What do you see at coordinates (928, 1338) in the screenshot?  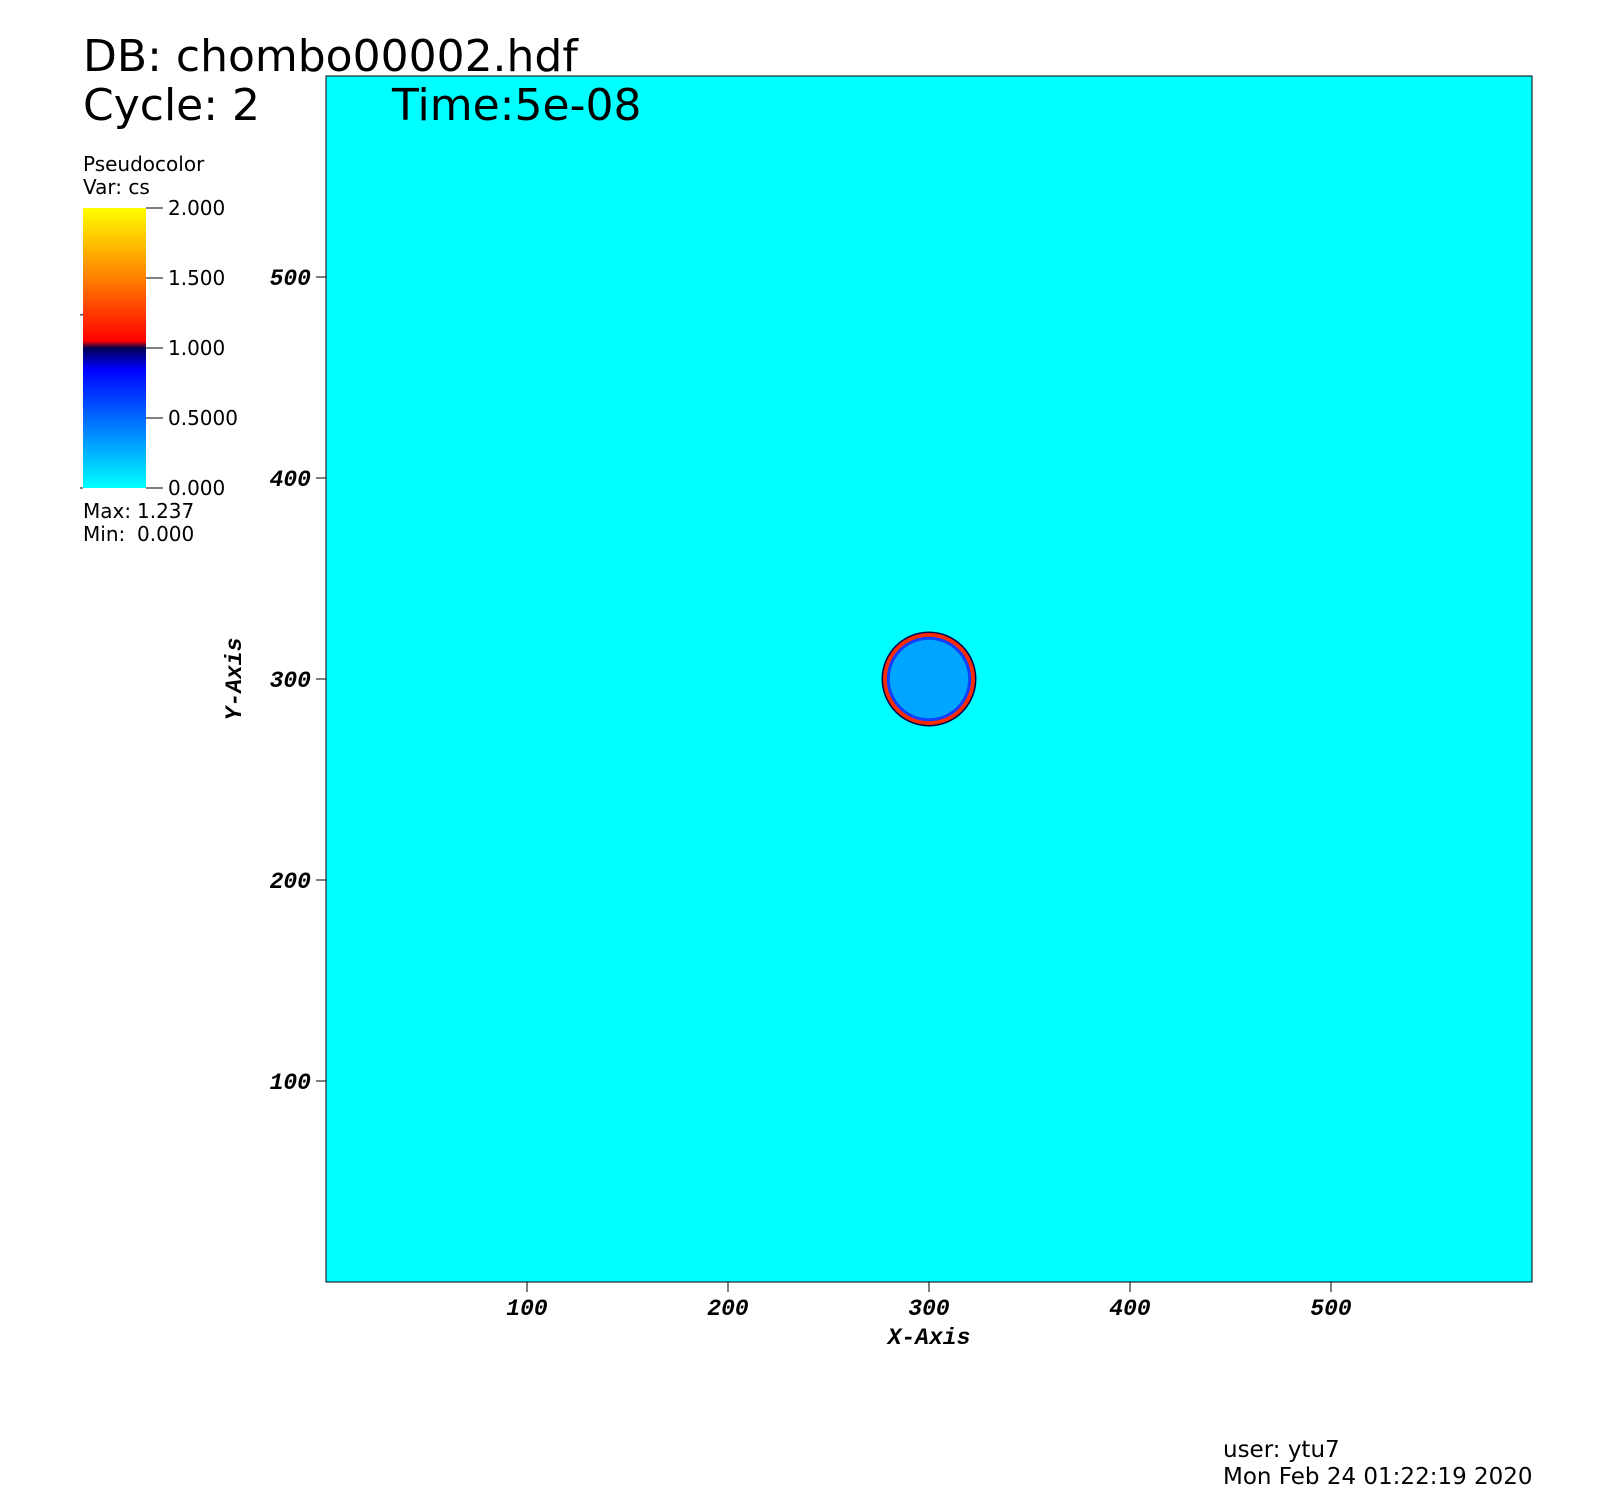 I see `x-axis-title: X-Axis` at bounding box center [928, 1338].